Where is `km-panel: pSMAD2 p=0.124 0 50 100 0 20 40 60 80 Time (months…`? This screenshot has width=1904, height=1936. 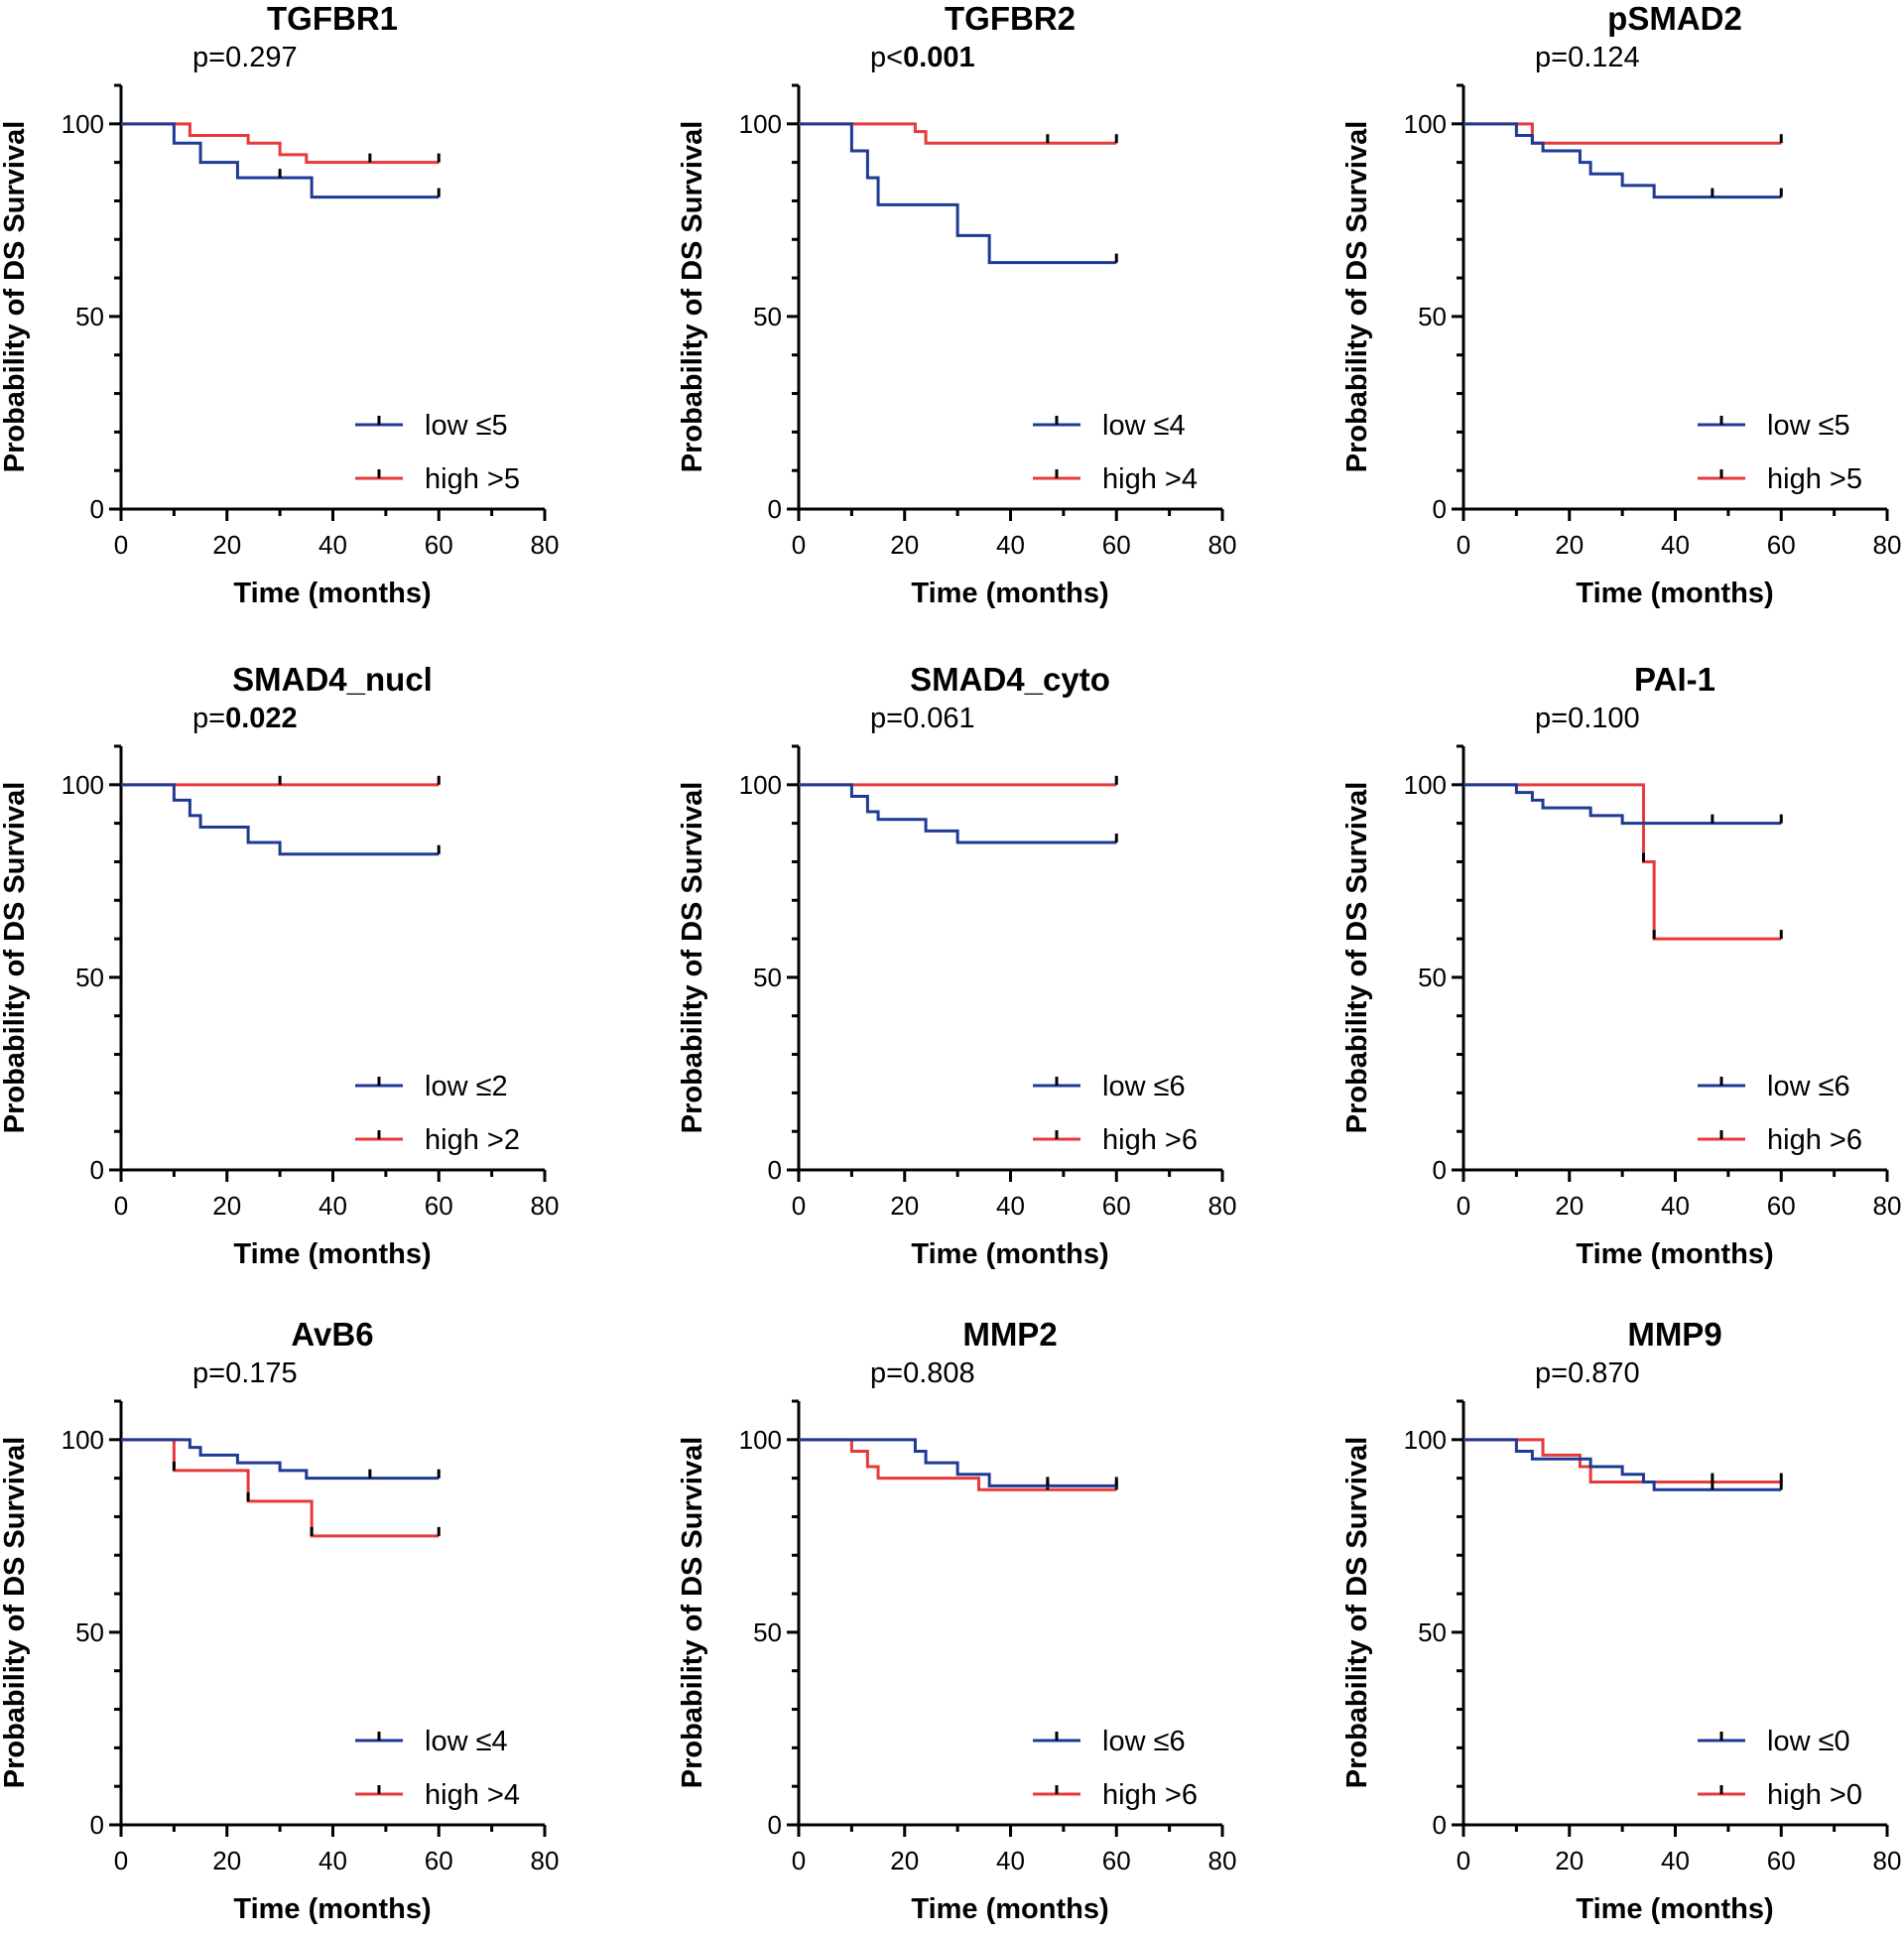 km-panel: pSMAD2 p=0.124 0 50 100 0 20 40 60 80 Time (months… is located at coordinates (1621, 304).